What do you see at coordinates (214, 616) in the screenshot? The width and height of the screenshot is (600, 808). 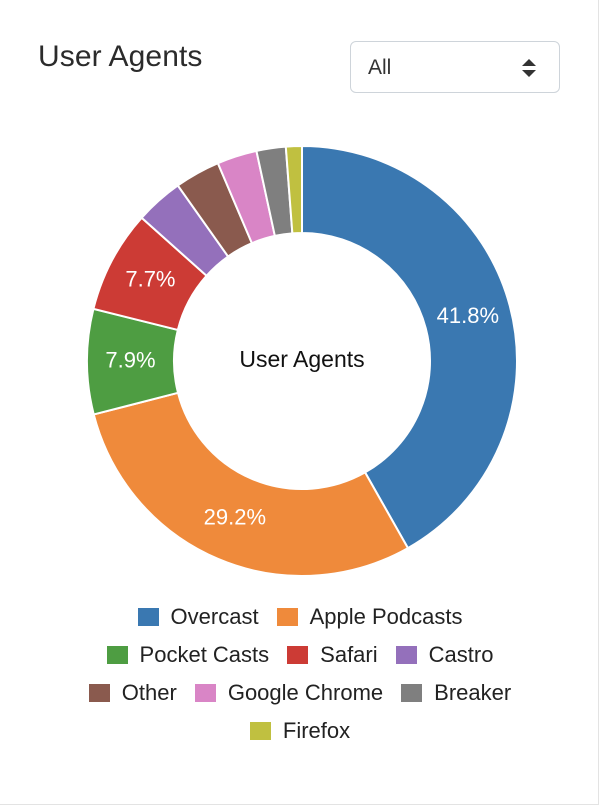 I see `legend-label: Overcast` at bounding box center [214, 616].